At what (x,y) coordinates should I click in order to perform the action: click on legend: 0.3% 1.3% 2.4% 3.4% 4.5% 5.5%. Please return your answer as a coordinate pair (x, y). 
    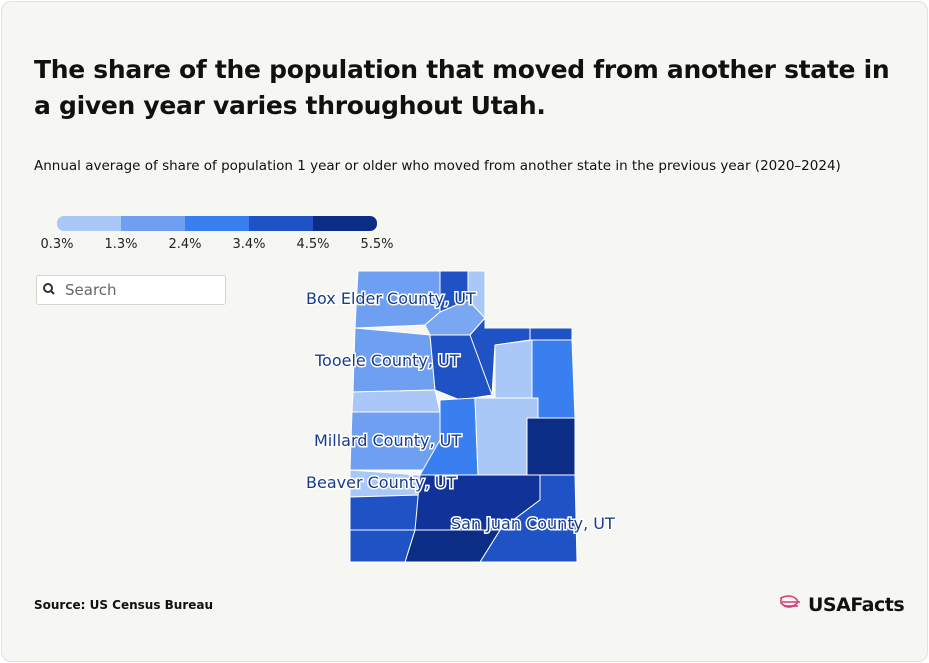
    Looking at the image, I should click on (217, 234).